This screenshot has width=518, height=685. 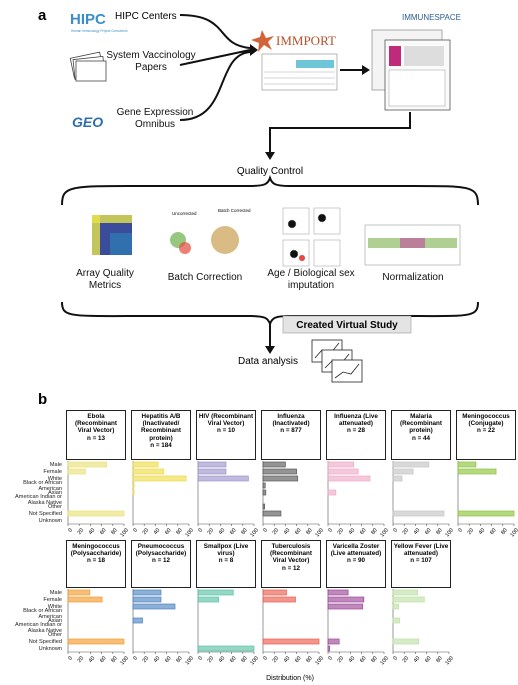 What do you see at coordinates (42, 485) in the screenshot?
I see `category-label: Black or African American` at bounding box center [42, 485].